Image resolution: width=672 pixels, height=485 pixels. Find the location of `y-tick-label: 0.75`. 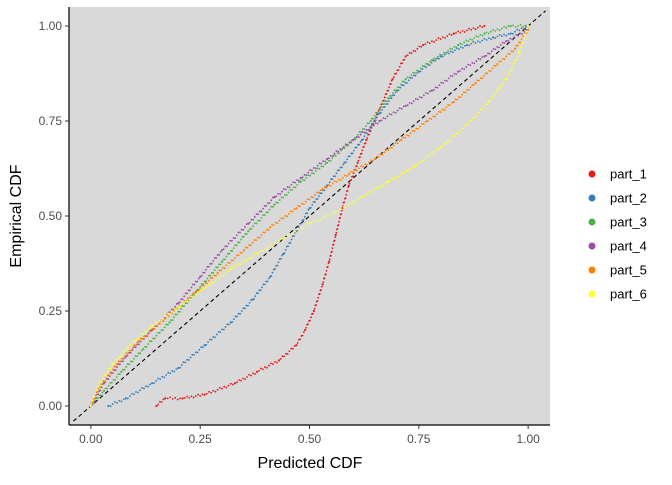

y-tick-label: 0.75 is located at coordinates (51, 121).